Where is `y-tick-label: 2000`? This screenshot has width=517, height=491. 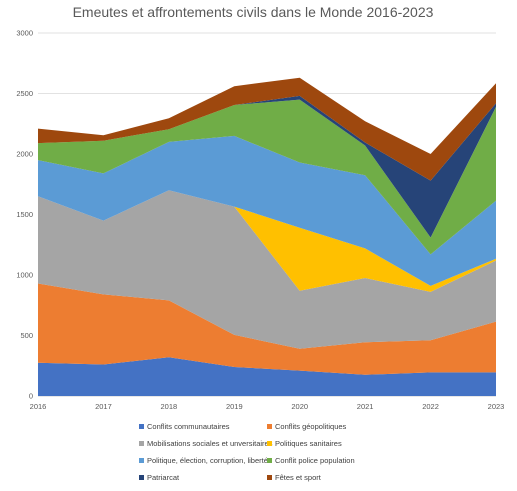 y-tick-label: 2000 is located at coordinates (24, 154).